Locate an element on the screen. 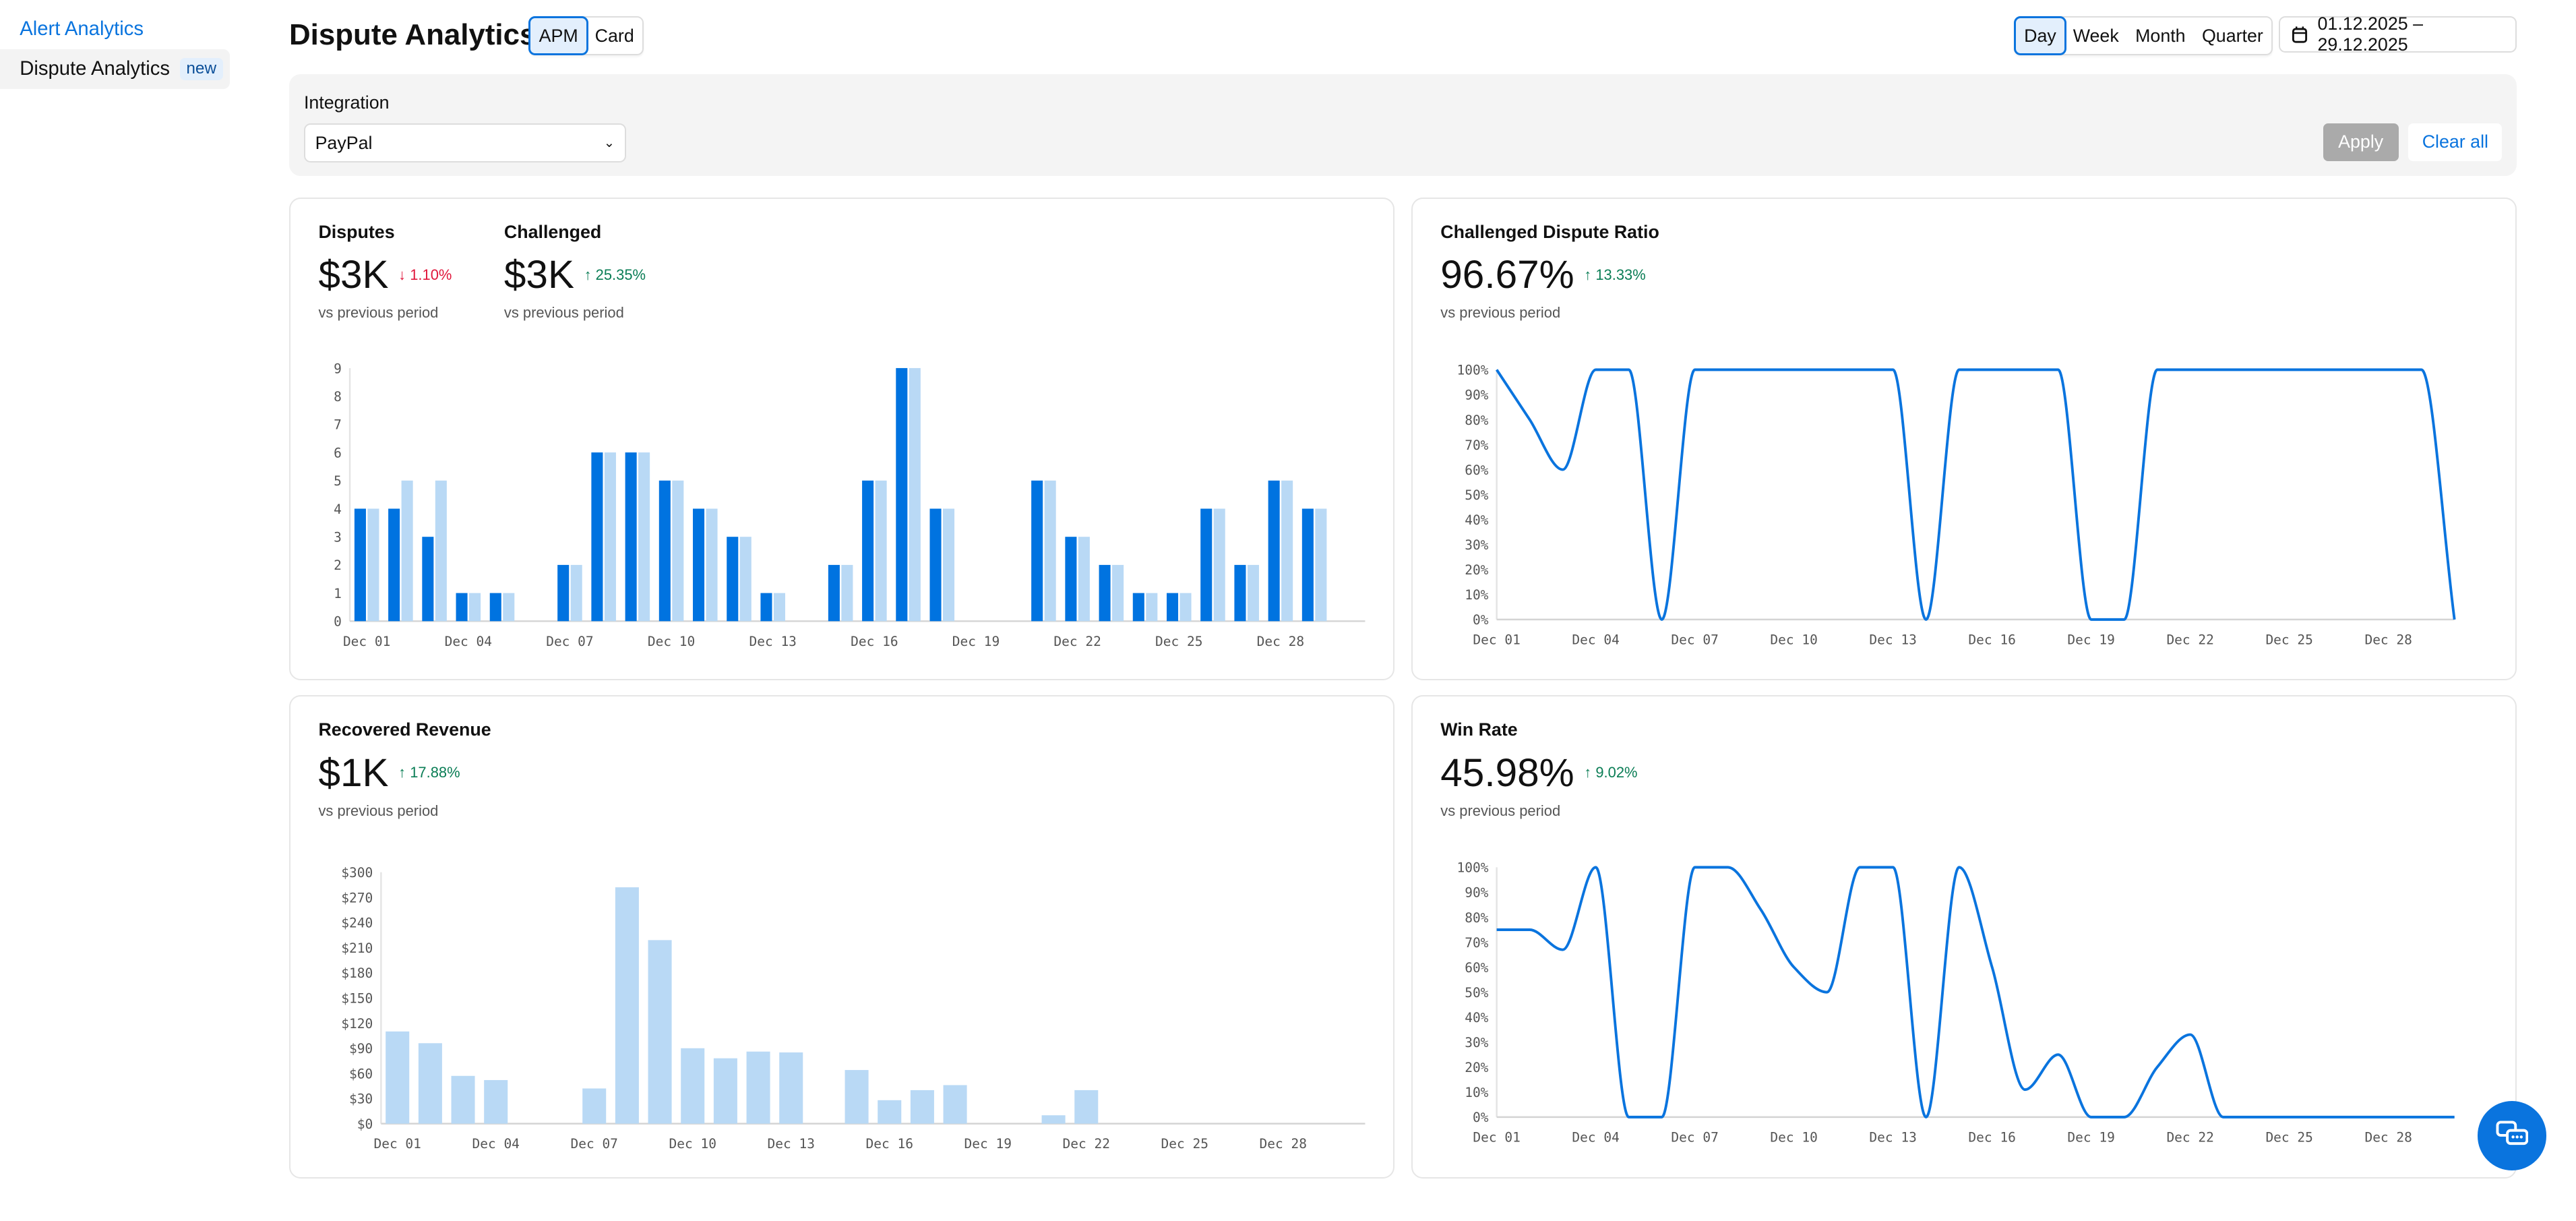 The image size is (2576, 1221). kpi-value: $1K is located at coordinates (353, 773).